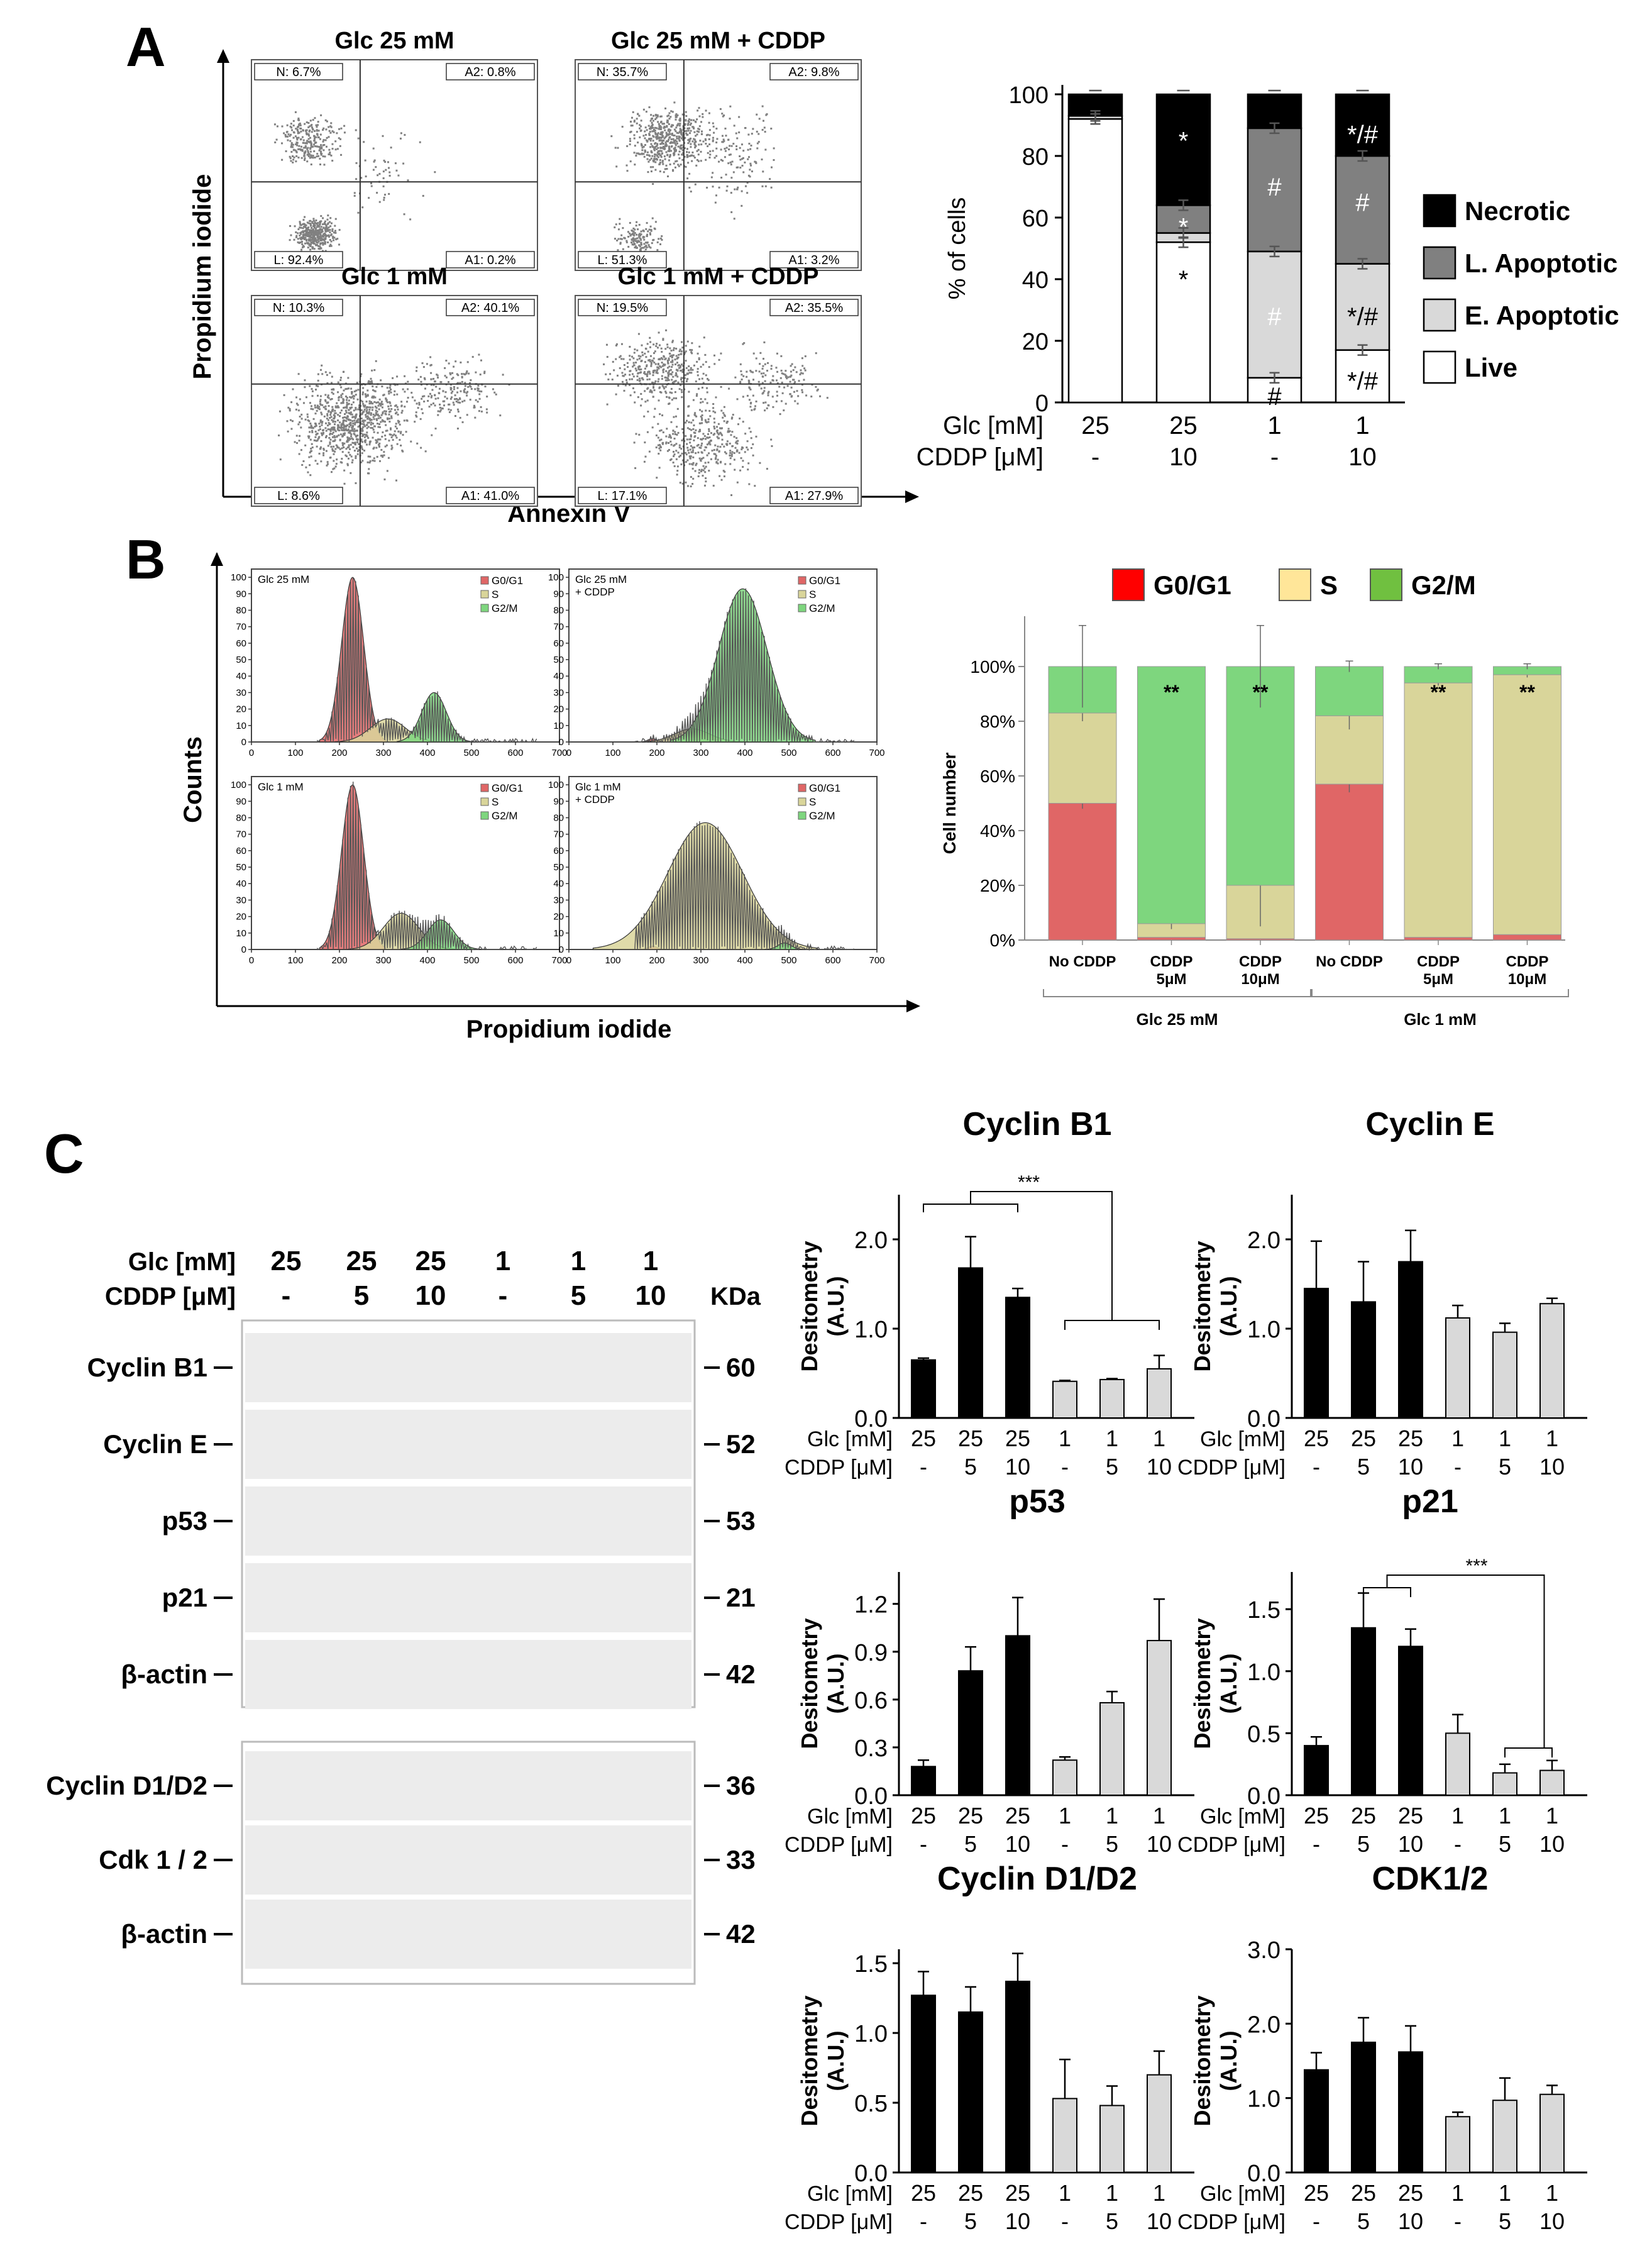 This screenshot has width=1652, height=2258. What do you see at coordinates (558, 692) in the screenshot?
I see `hist-ytick-label: 30` at bounding box center [558, 692].